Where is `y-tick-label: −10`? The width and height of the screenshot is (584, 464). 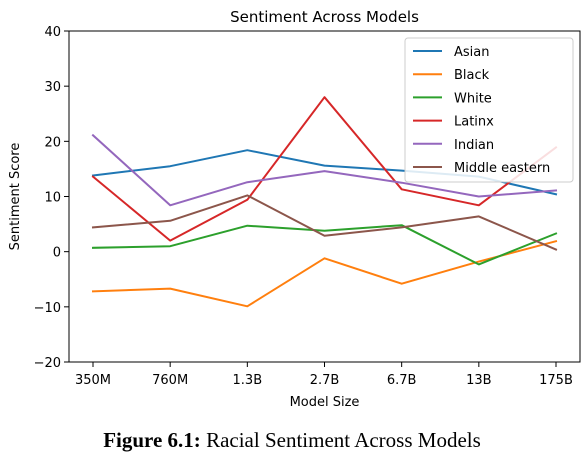 y-tick-label: −10 is located at coordinates (47, 308).